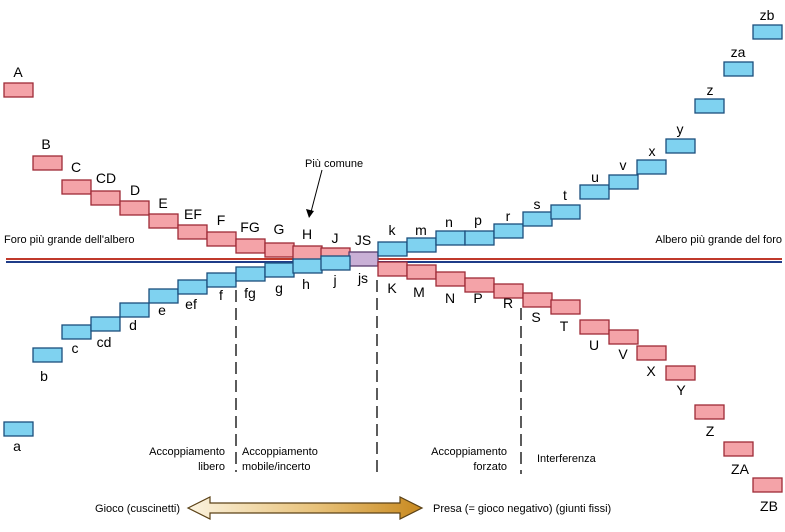 This screenshot has width=785, height=532. What do you see at coordinates (508, 303) in the screenshot?
I see `hole-label-R: R` at bounding box center [508, 303].